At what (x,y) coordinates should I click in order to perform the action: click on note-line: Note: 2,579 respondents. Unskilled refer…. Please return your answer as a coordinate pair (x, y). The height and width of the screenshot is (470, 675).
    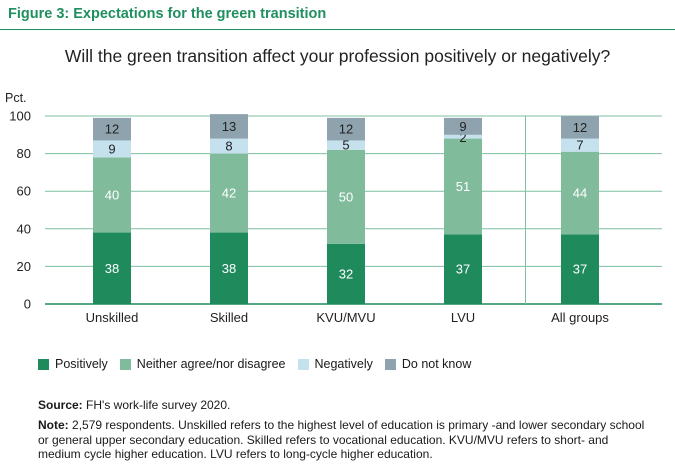
    Looking at the image, I should click on (343, 440).